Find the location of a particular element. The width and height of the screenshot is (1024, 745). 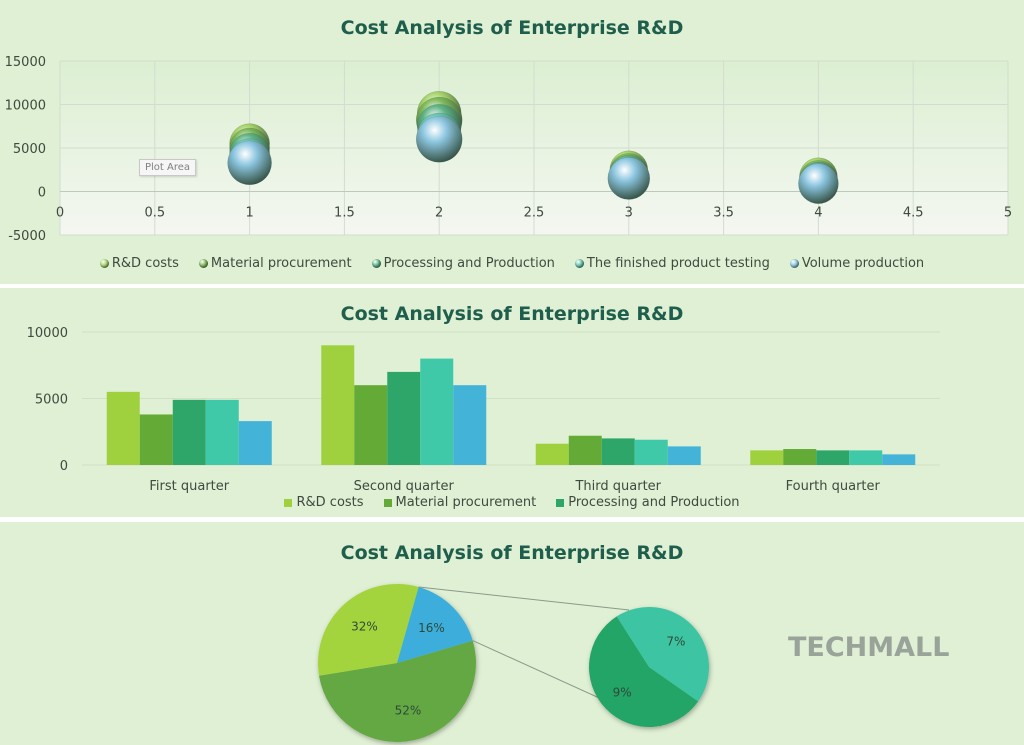

main-pie-label-1: 32% is located at coordinates (364, 626).